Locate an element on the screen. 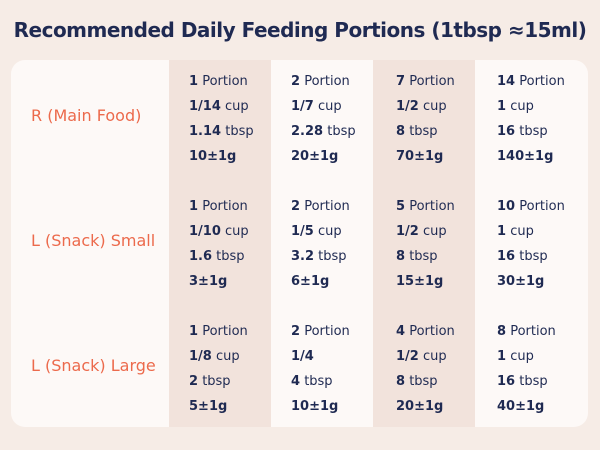 The image size is (600, 450). portion-line: 70±1g is located at coordinates (446, 156).